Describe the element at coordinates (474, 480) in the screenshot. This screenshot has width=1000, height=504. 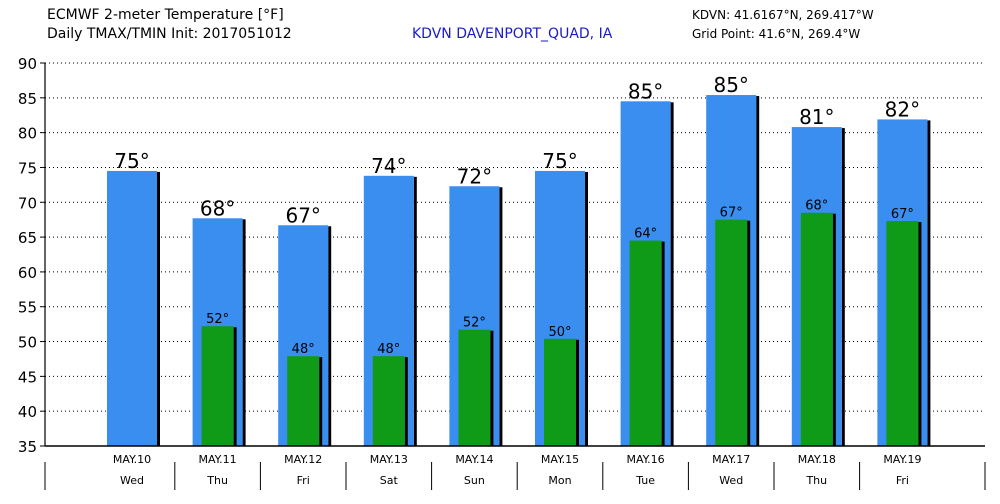
I see `x-tick-label-weekday: Sun` at that location.